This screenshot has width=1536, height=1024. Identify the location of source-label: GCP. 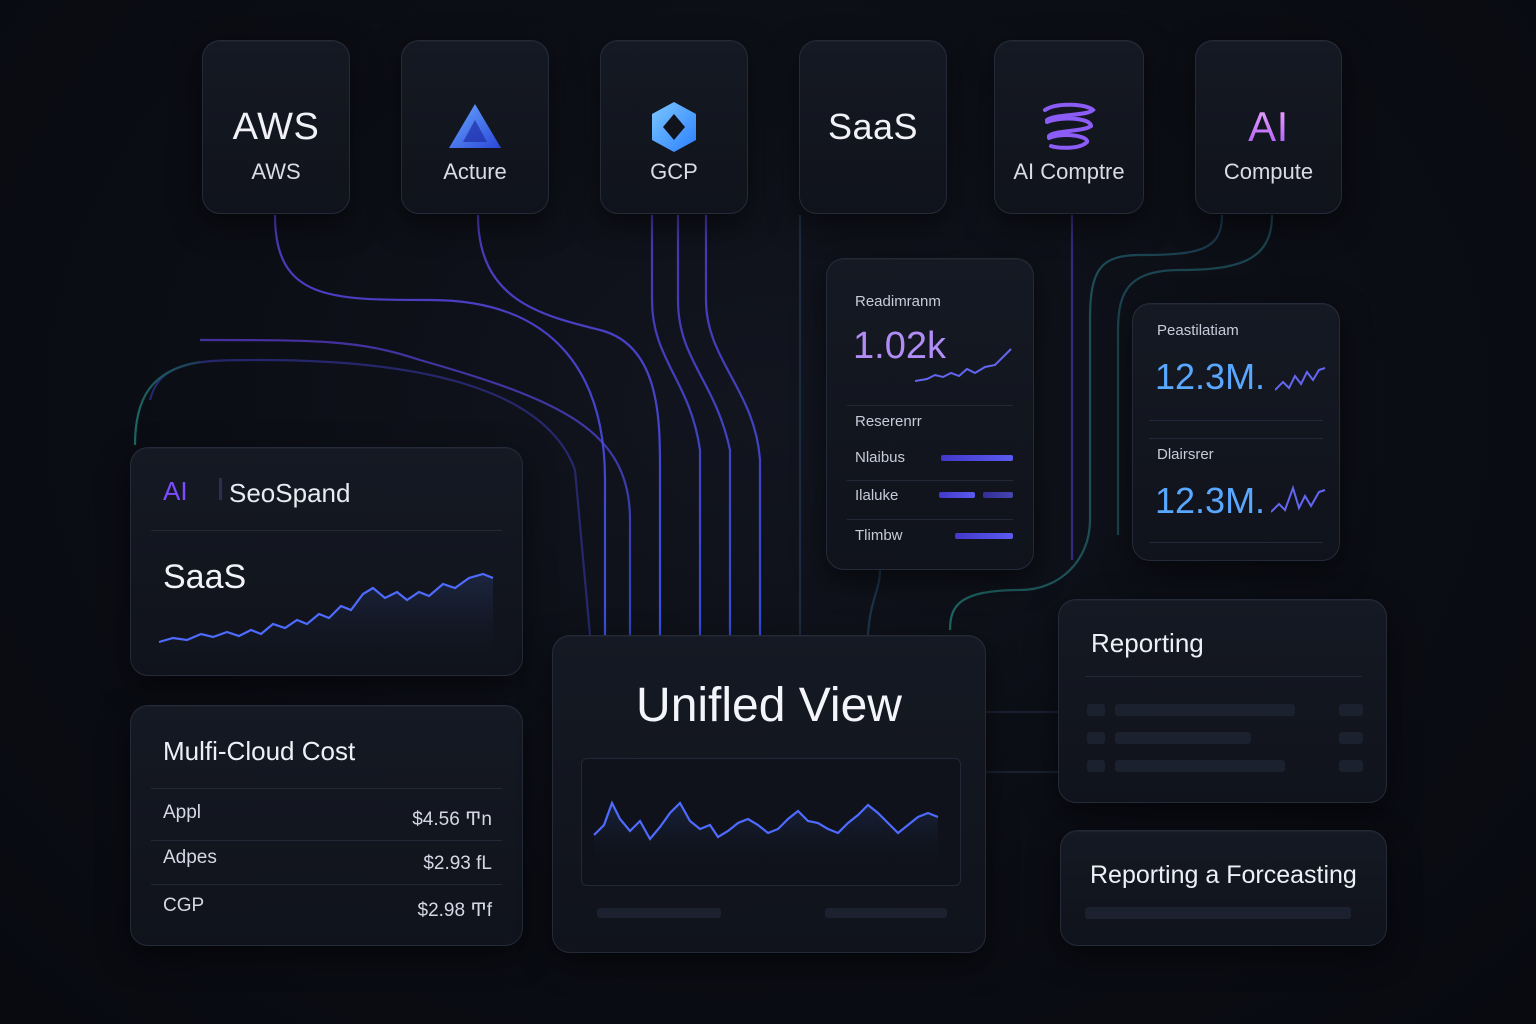
(674, 171).